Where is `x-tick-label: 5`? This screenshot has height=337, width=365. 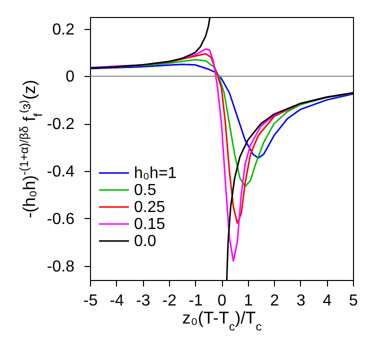 x-tick-label: 5 is located at coordinates (353, 301).